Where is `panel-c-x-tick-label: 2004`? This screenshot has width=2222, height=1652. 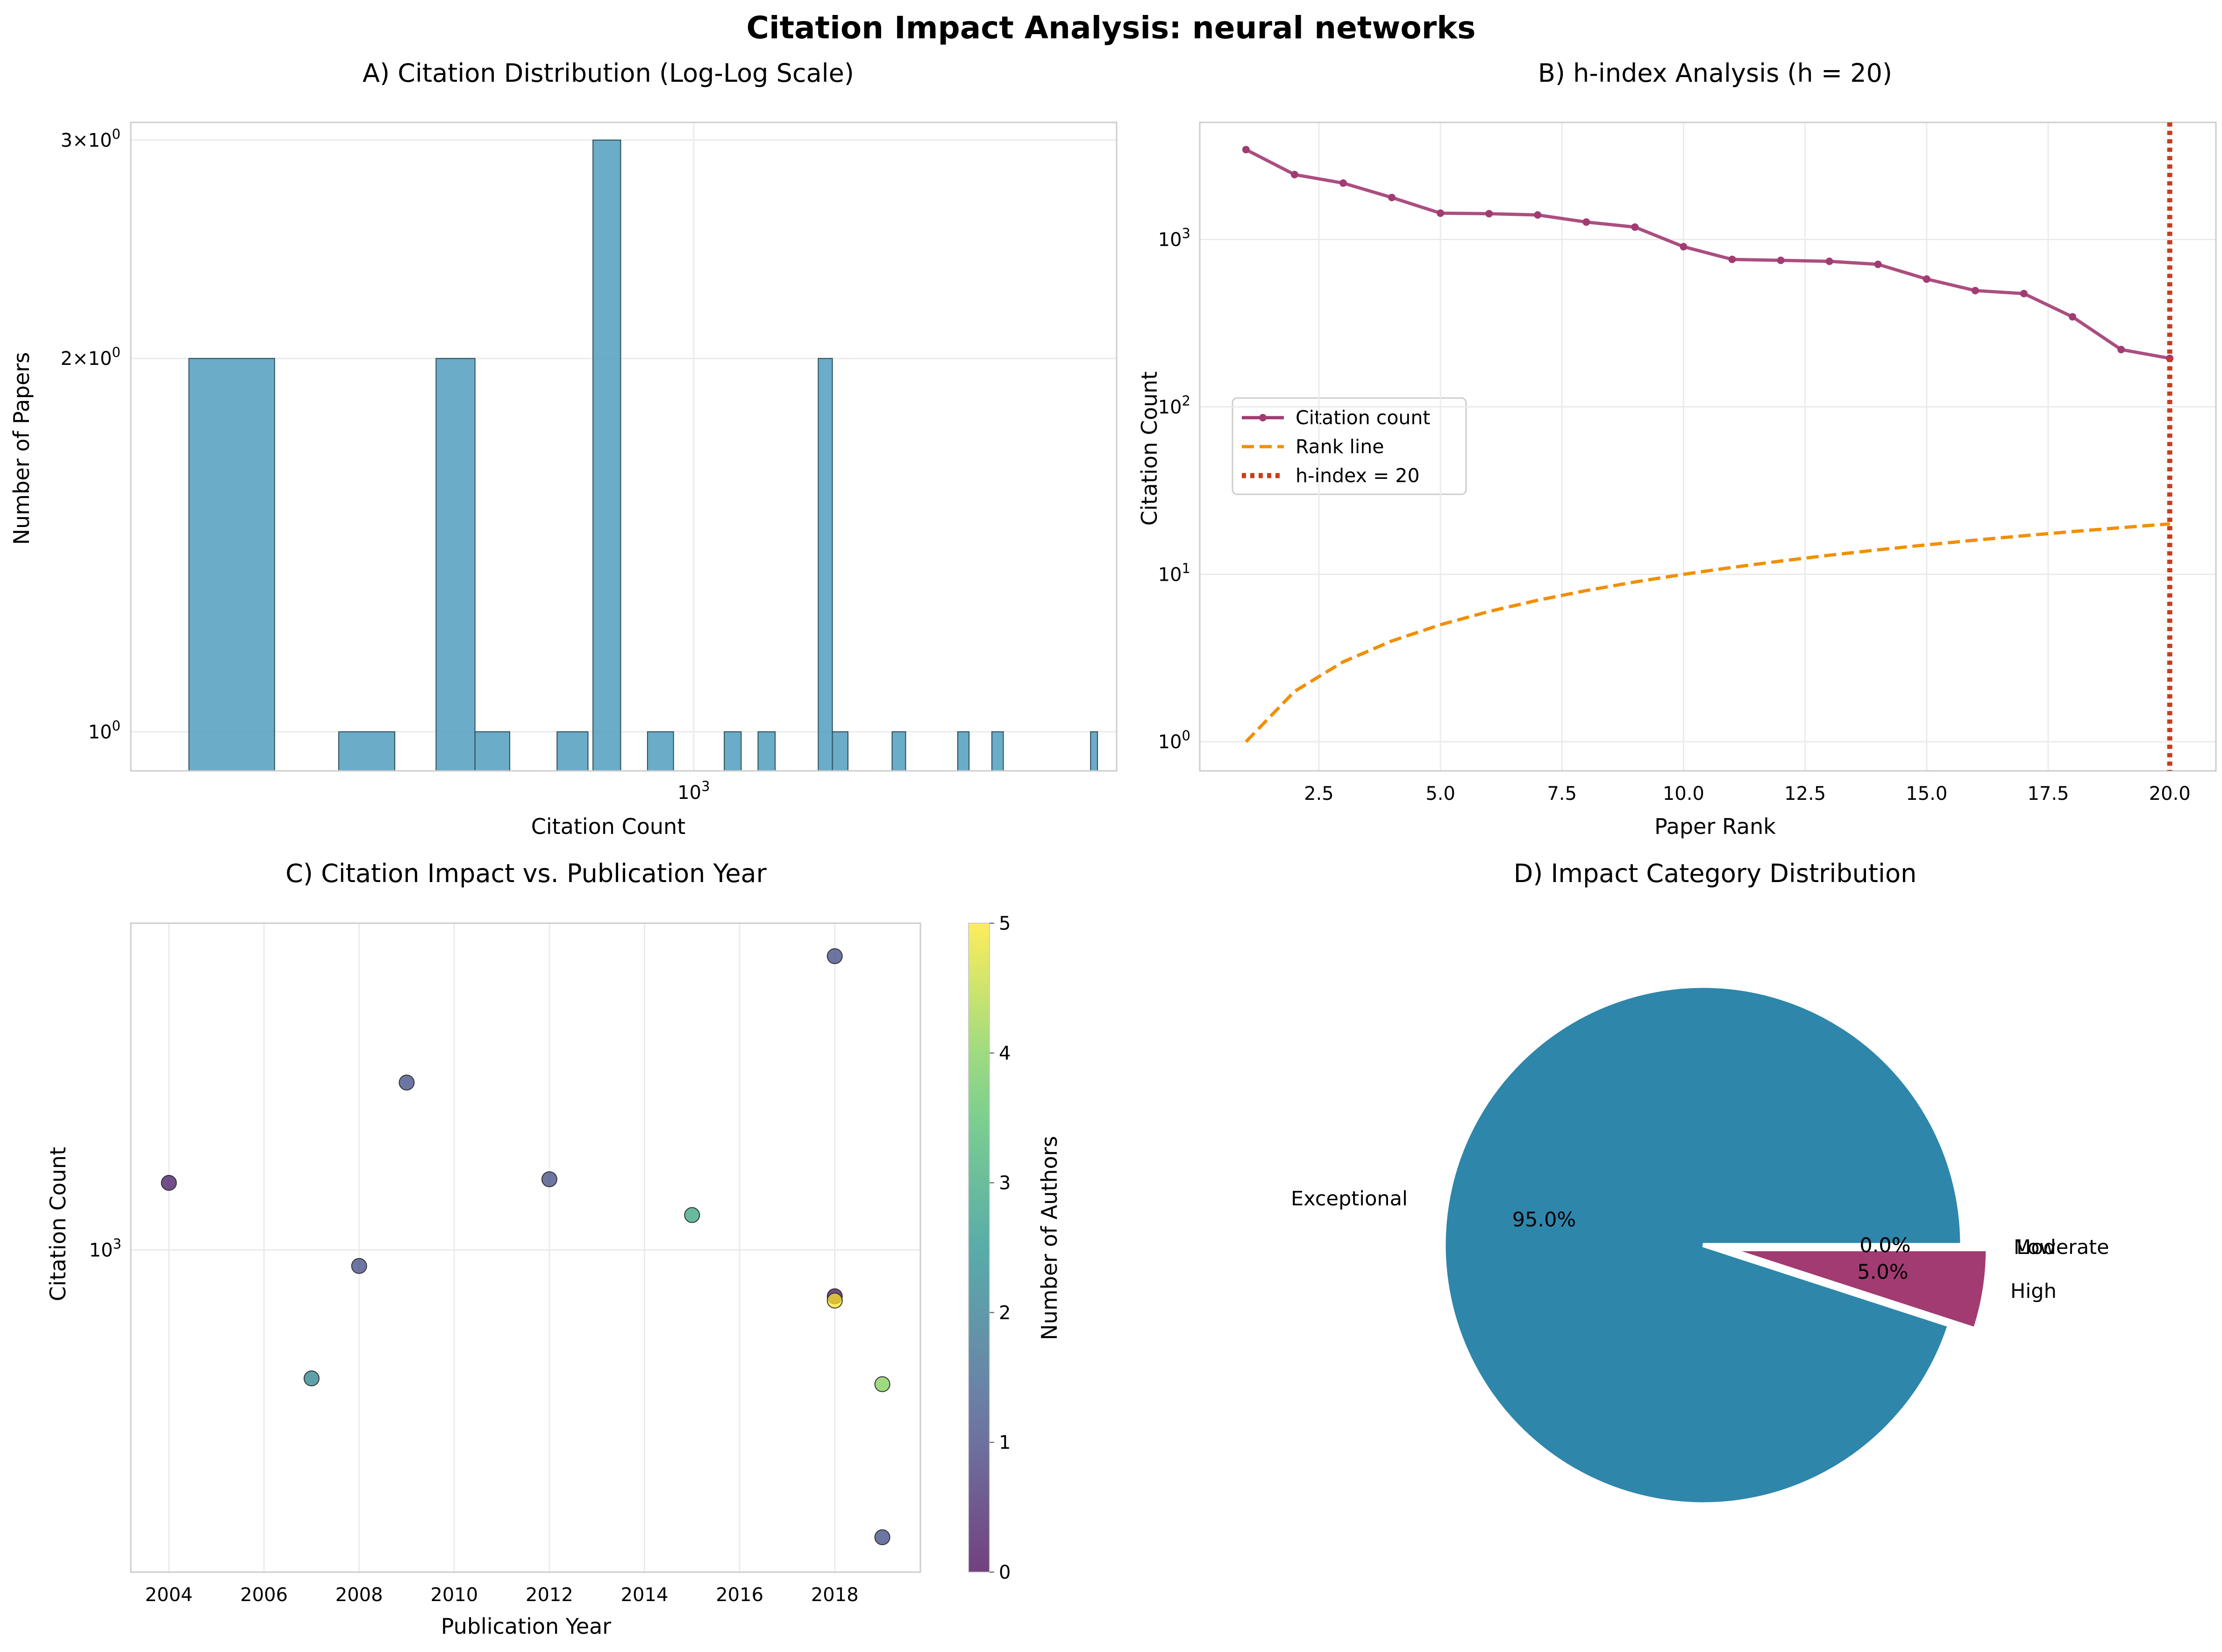
panel-c-x-tick-label: 2004 is located at coordinates (169, 1595).